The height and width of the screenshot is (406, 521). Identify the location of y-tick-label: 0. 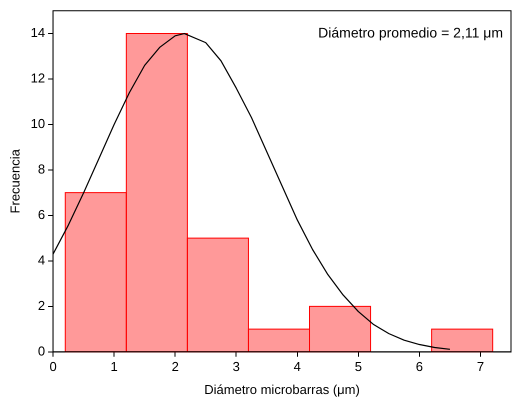
(42, 350).